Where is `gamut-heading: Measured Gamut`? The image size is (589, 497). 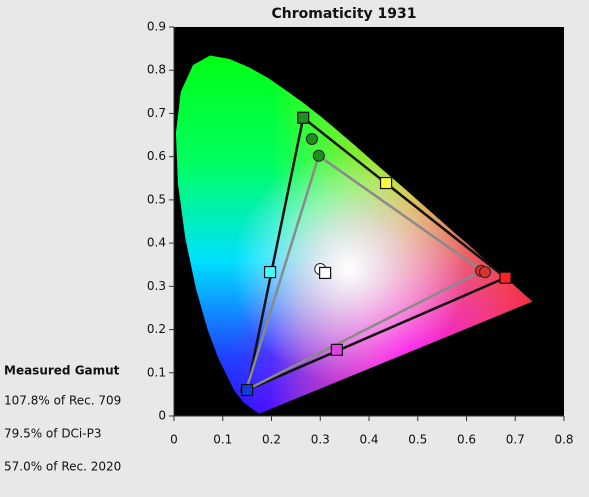 gamut-heading: Measured Gamut is located at coordinates (62, 371).